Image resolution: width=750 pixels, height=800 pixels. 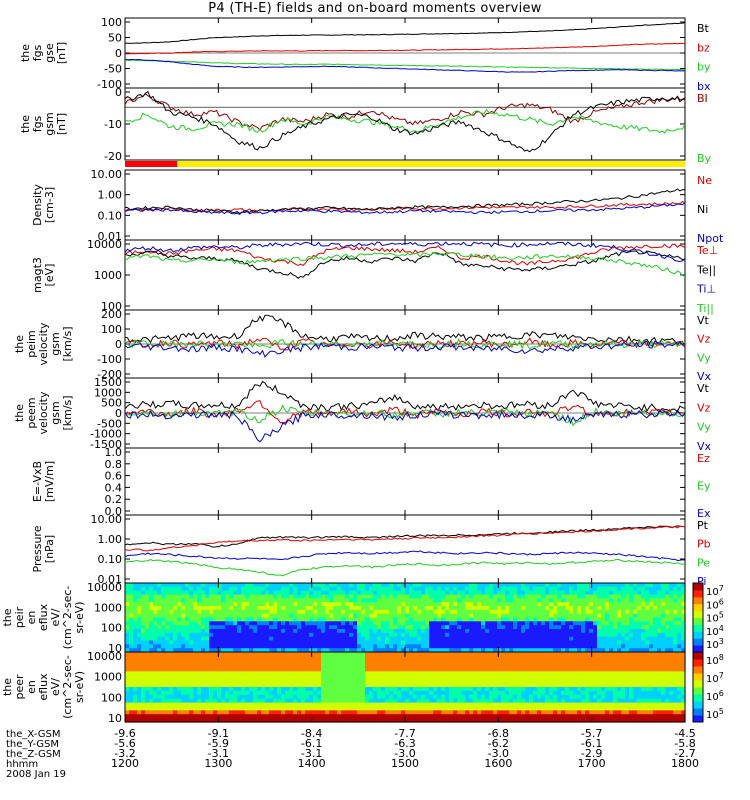 I want to click on y-axis-label: thefgsgse[nT], so click(x=43, y=53).